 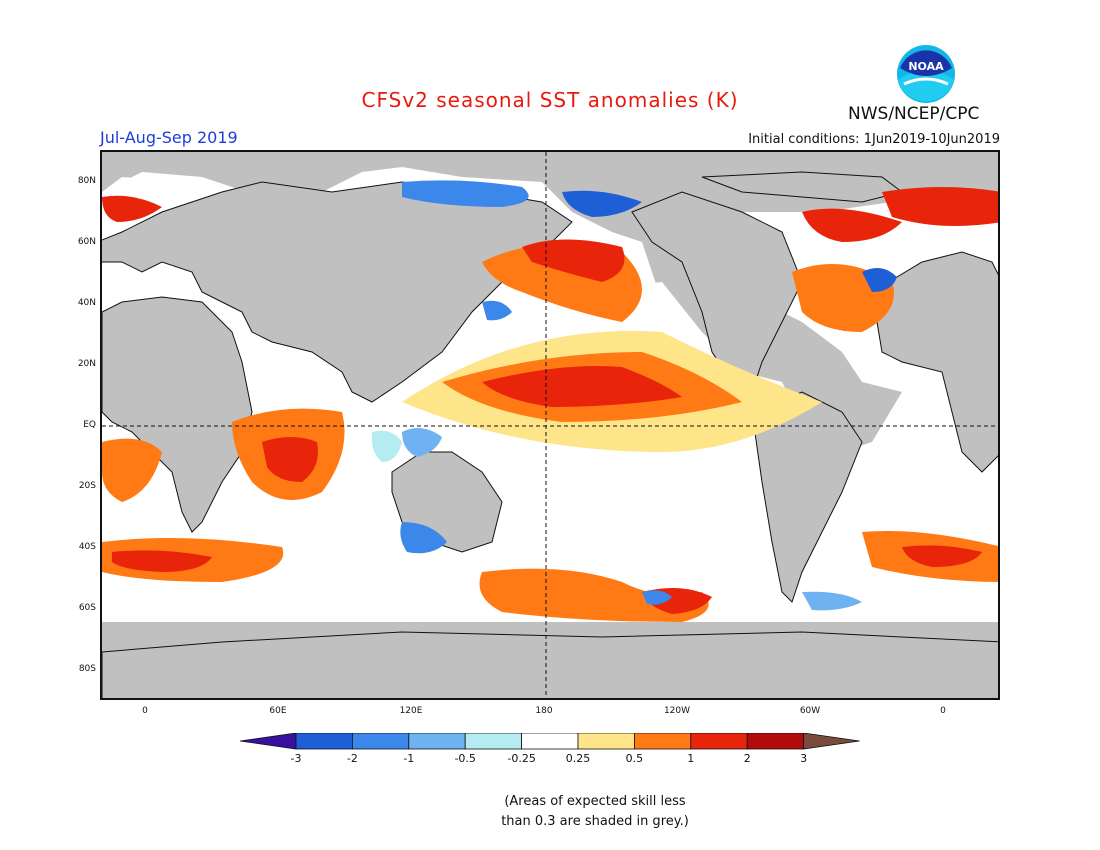 I want to click on lon-label-120w: 120W, so click(x=677, y=711).